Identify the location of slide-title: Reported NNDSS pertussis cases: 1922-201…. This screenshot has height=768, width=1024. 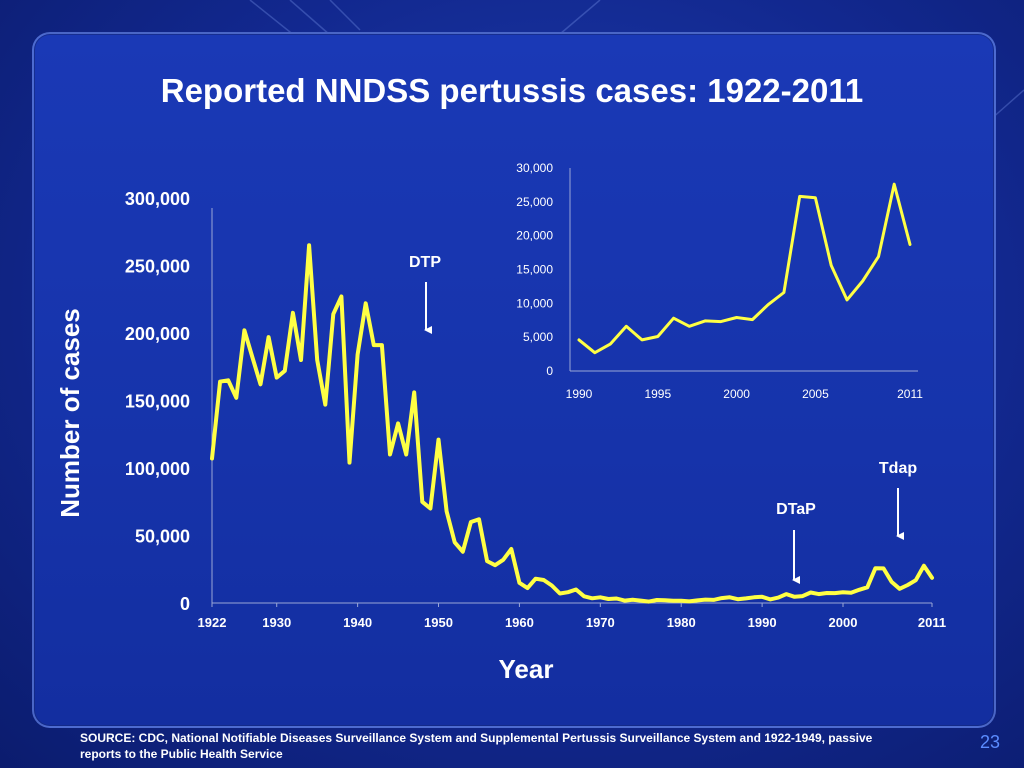
(512, 90).